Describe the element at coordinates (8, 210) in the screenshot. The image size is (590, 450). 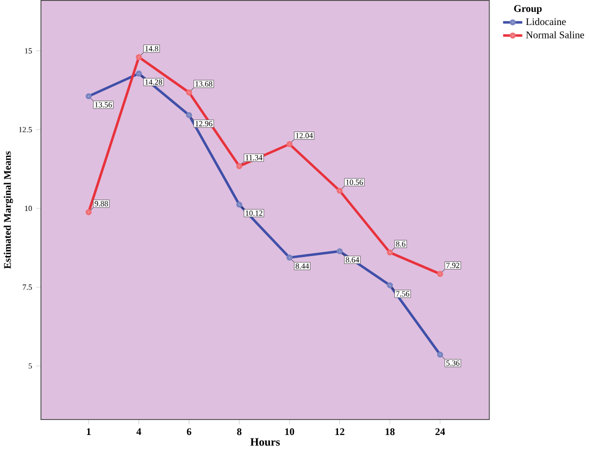
I see `y-axis-title: Estimated Marginal Means` at that location.